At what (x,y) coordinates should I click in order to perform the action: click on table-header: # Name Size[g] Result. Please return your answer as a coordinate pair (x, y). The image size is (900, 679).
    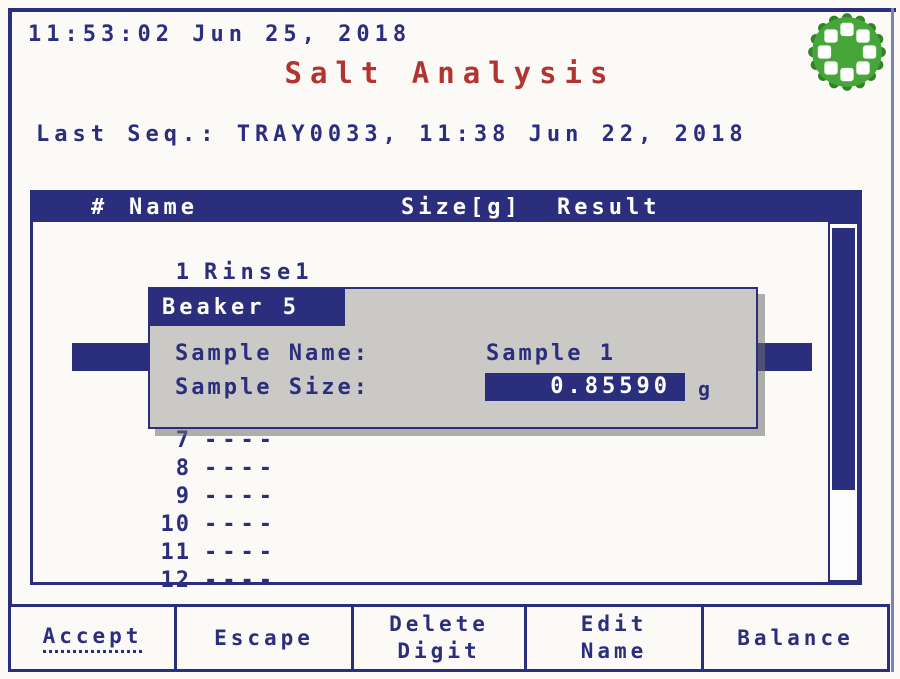
    Looking at the image, I should click on (446, 207).